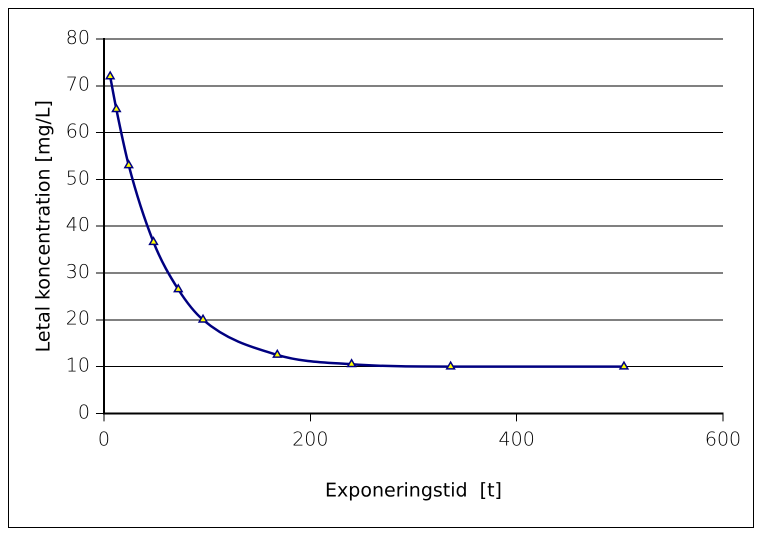 The image size is (762, 536). What do you see at coordinates (78, 365) in the screenshot?
I see `y-tick-label: 10` at bounding box center [78, 365].